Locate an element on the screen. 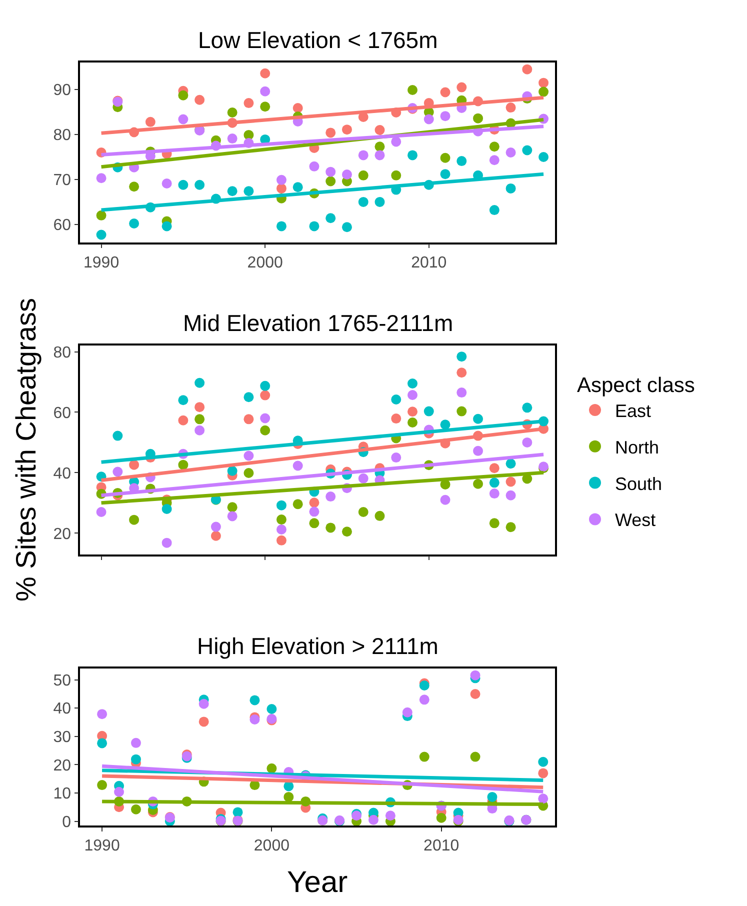 The image size is (747, 906). x-axis-title: Year is located at coordinates (317, 882).